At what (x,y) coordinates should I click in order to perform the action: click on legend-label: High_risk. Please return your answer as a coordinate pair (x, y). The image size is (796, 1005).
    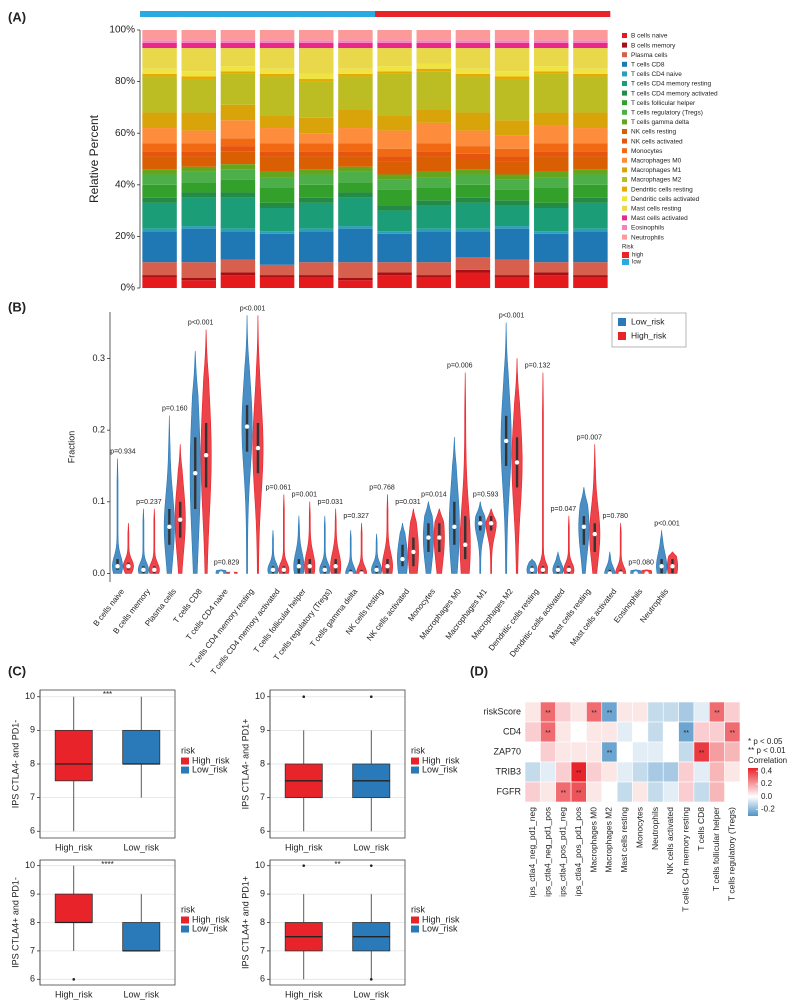
    Looking at the image, I should click on (441, 760).